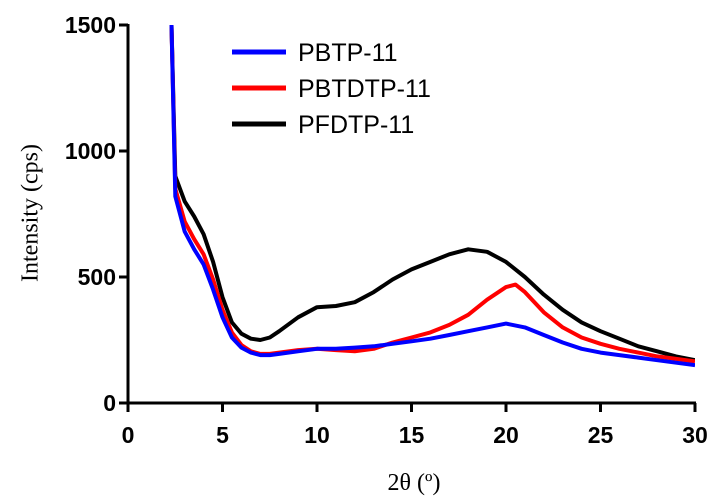  I want to click on x-tick-label: 0, so click(128, 435).